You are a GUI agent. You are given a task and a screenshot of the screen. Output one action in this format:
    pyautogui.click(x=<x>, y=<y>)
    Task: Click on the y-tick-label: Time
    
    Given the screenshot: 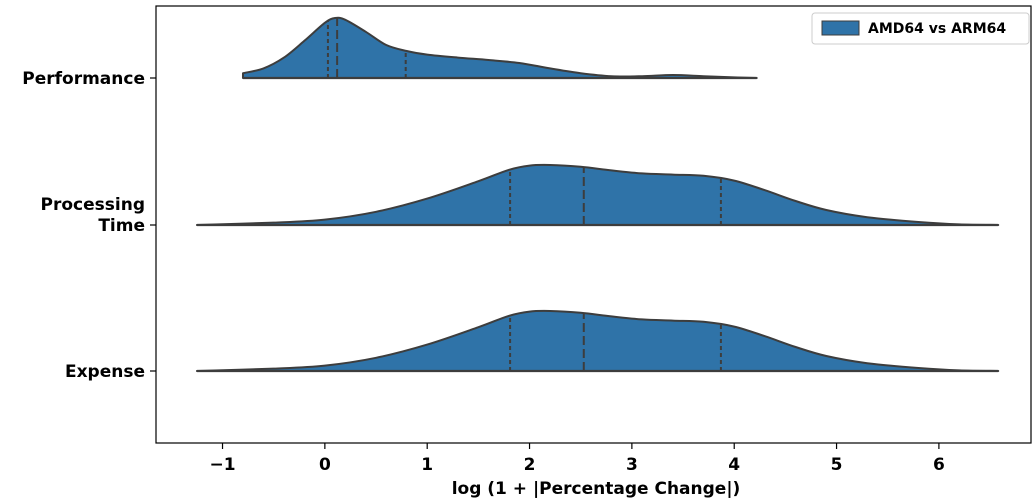 What is the action you would take?
    pyautogui.click(x=121, y=226)
    